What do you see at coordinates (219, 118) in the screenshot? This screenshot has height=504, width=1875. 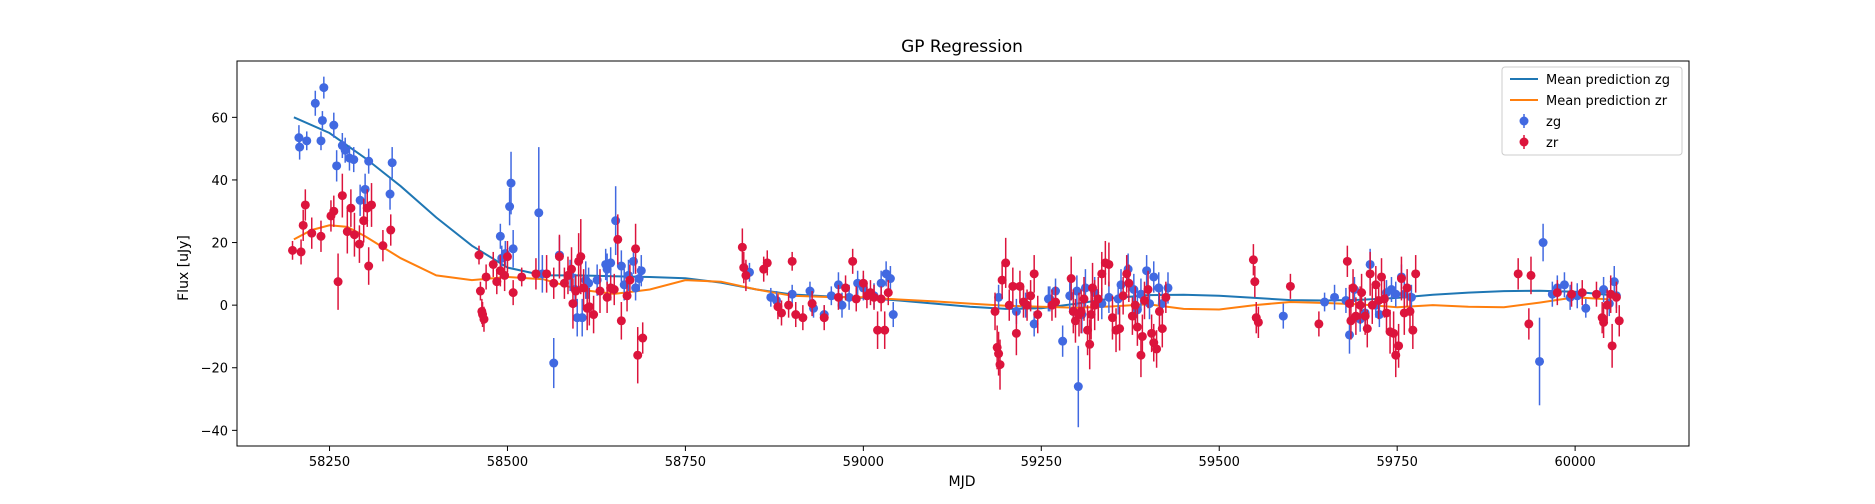 I see `y-tick-label: 60` at bounding box center [219, 118].